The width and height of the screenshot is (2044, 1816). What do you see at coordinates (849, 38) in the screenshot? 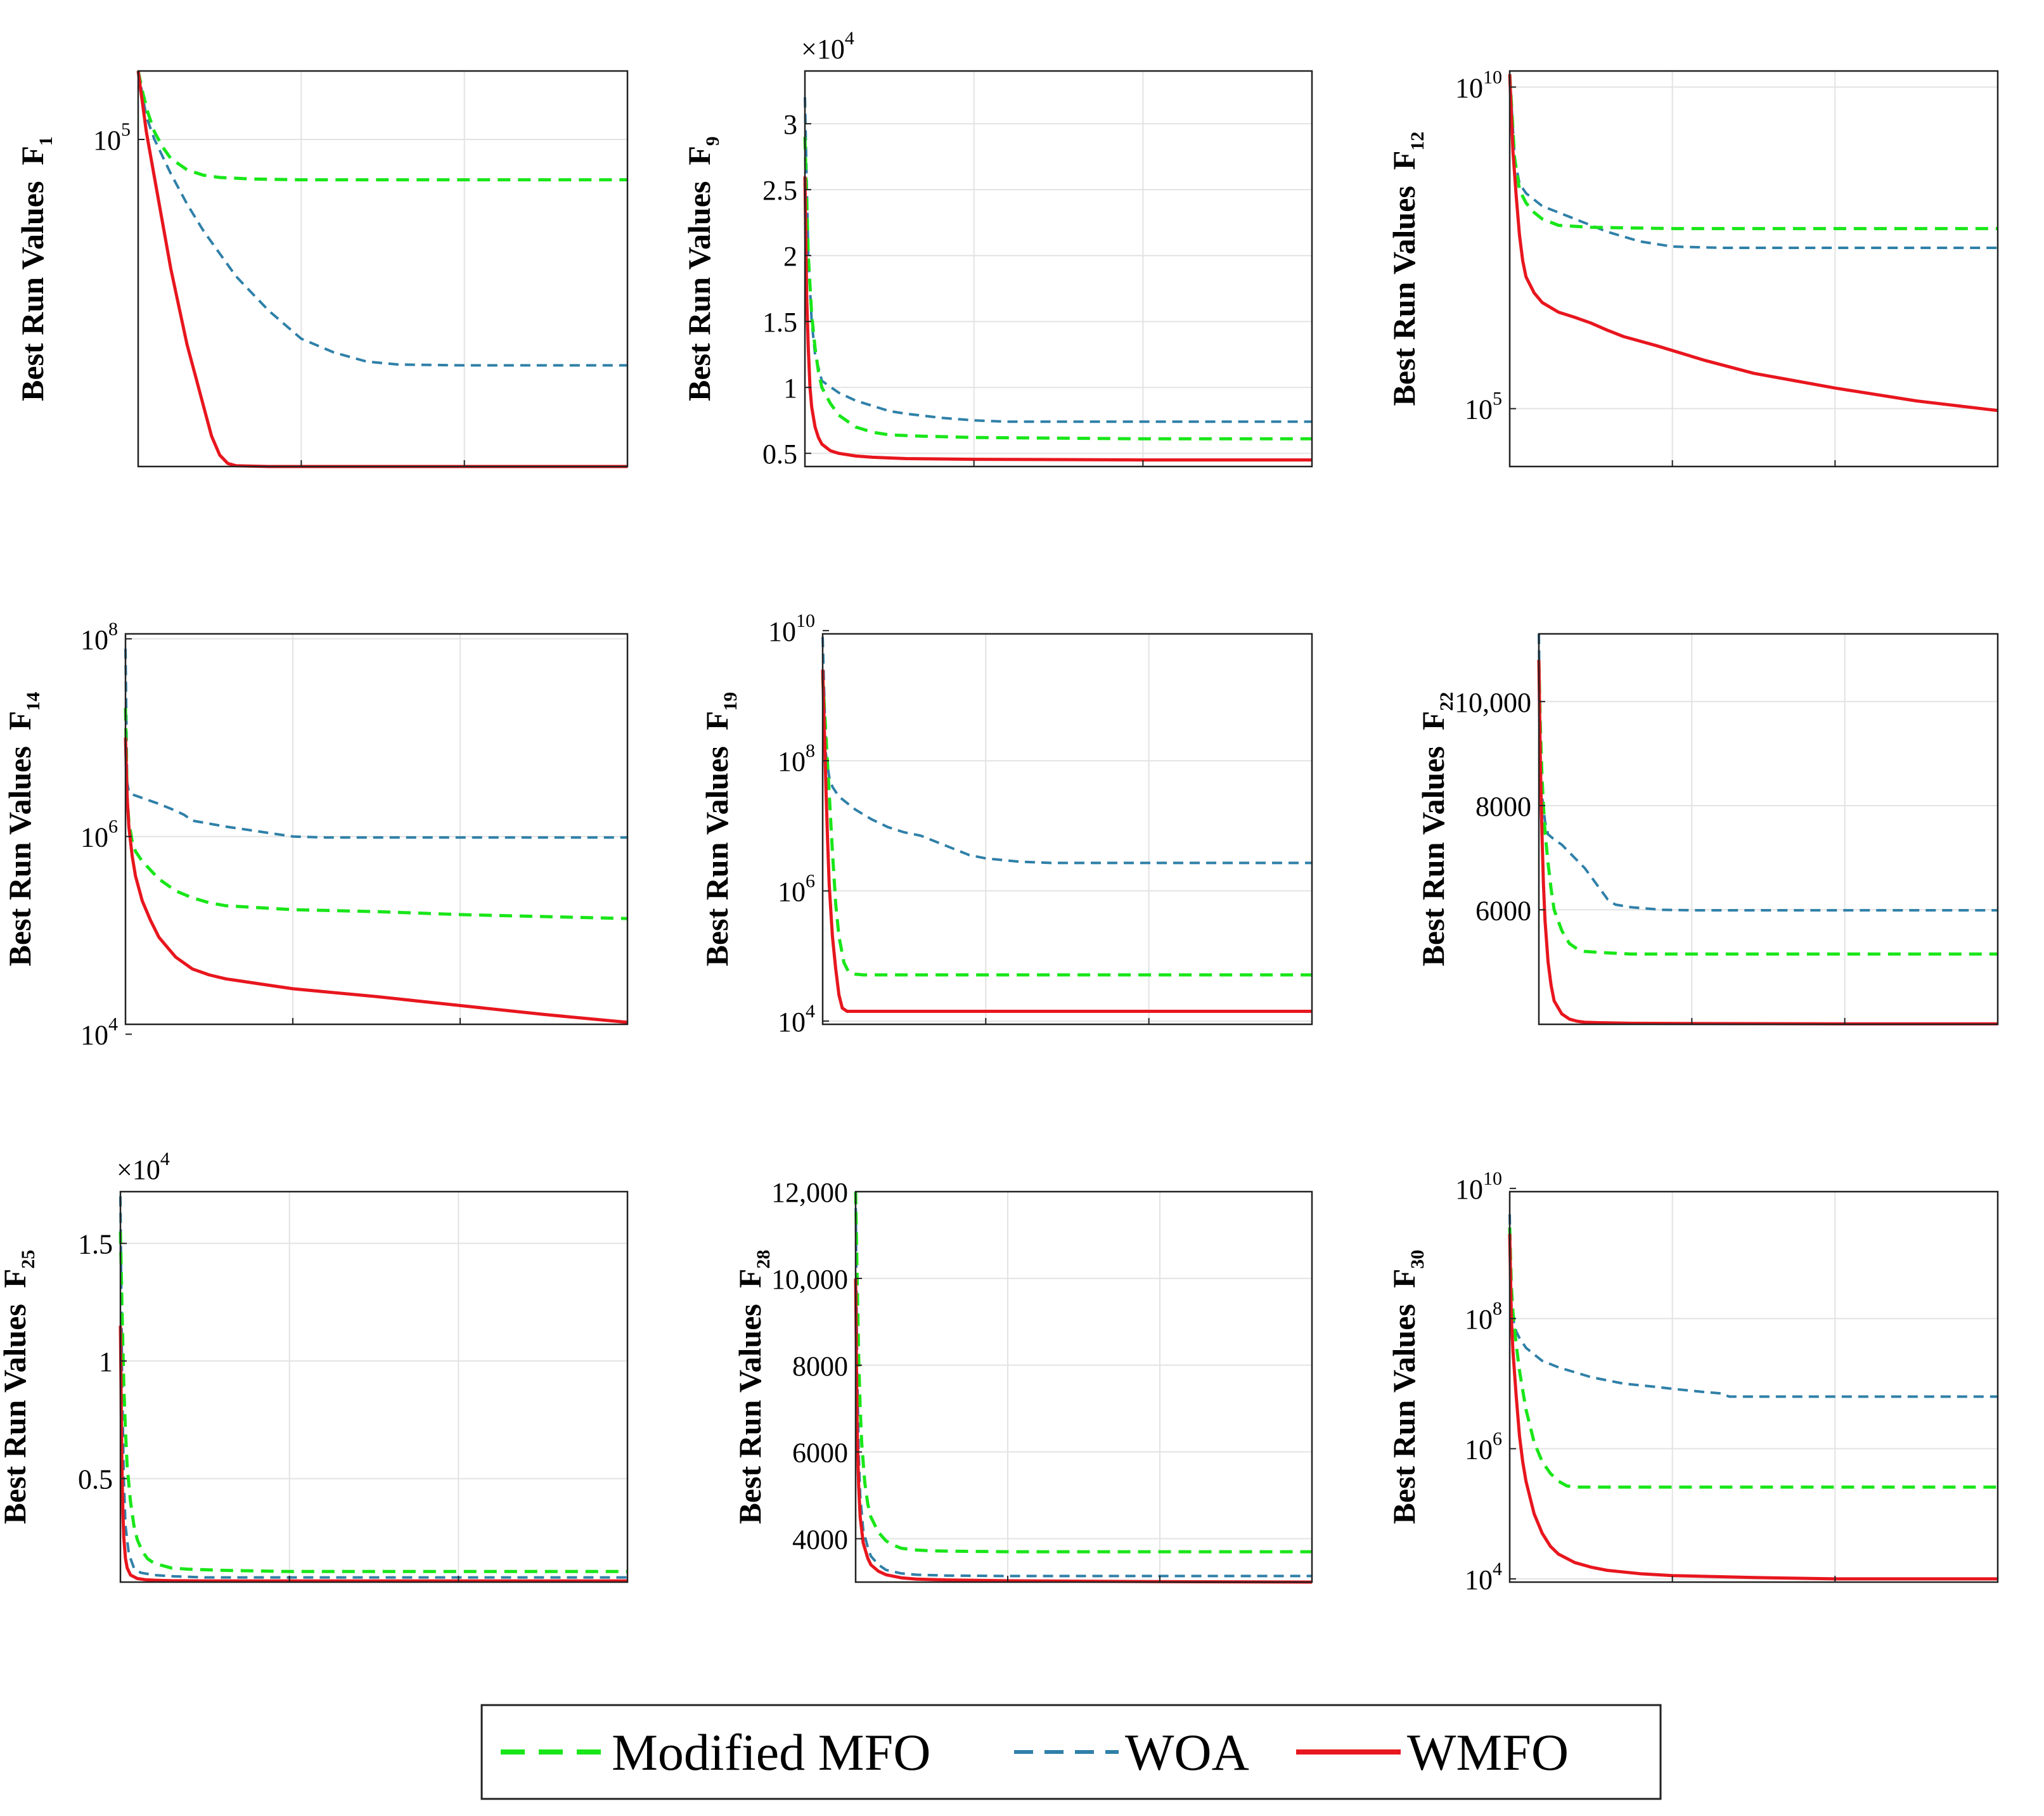
I see `multiplier-exponent: 4` at bounding box center [849, 38].